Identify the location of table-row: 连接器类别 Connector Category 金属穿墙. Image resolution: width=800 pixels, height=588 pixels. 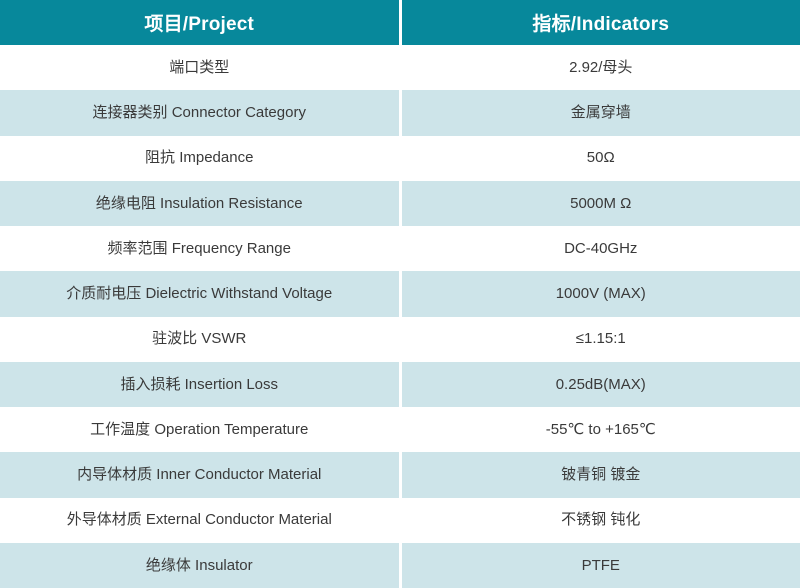
(400, 113).